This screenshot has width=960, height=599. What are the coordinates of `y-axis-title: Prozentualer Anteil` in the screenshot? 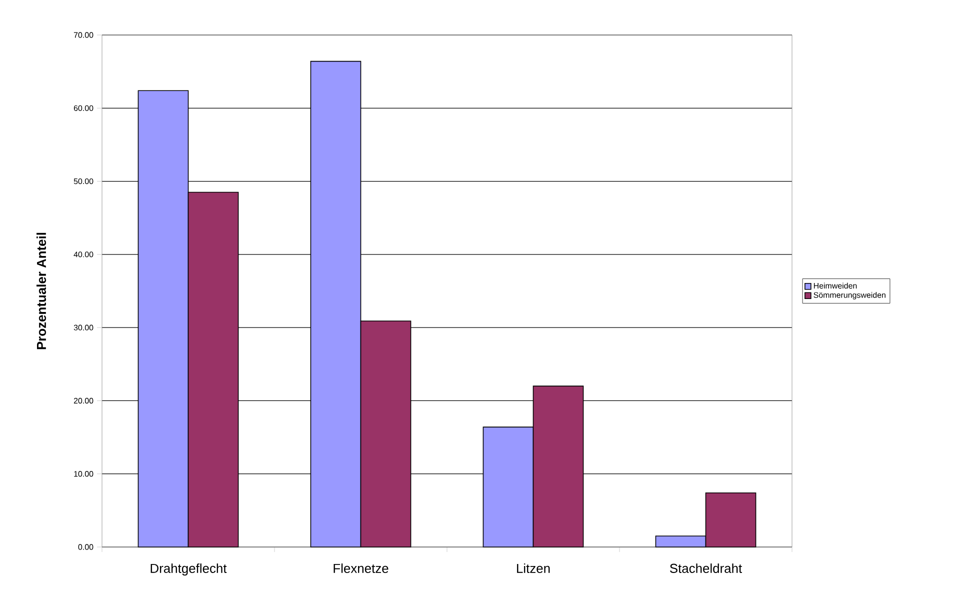 It's located at (41, 291).